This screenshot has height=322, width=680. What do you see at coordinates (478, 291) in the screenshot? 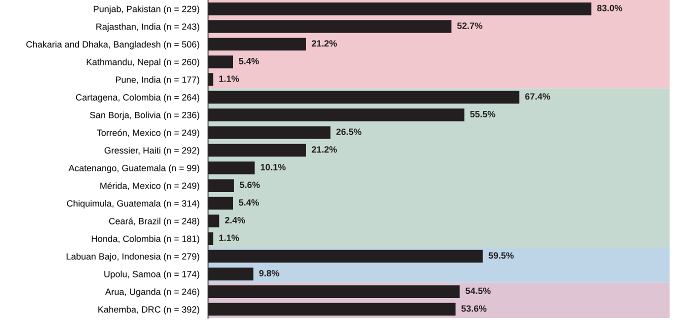
I see `data-label: 54.5%` at bounding box center [478, 291].